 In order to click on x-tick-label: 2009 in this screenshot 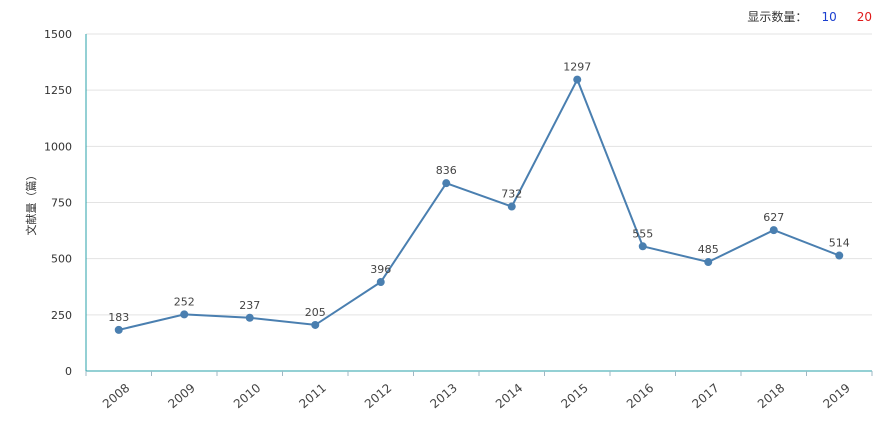, I will do `click(181, 396)`.